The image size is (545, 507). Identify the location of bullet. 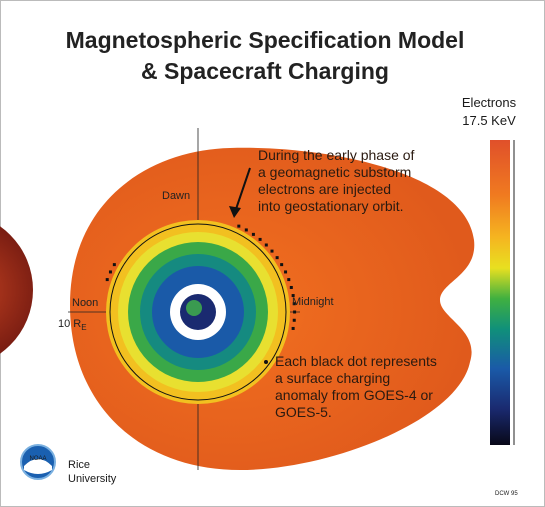
(266, 362).